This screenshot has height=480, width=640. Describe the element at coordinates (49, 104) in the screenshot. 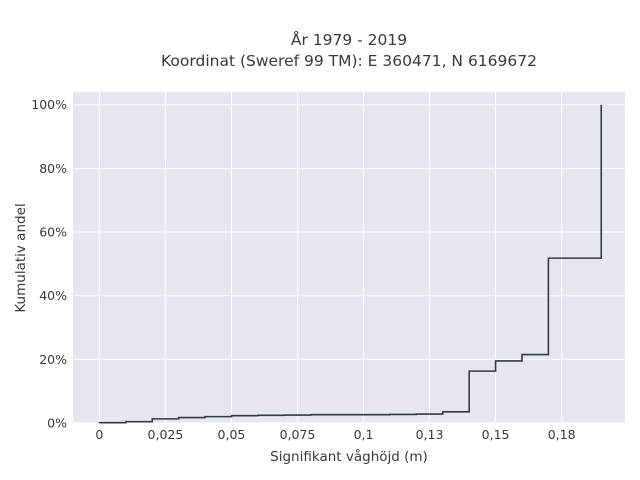

I see `y-tick-label: 100%` at that location.